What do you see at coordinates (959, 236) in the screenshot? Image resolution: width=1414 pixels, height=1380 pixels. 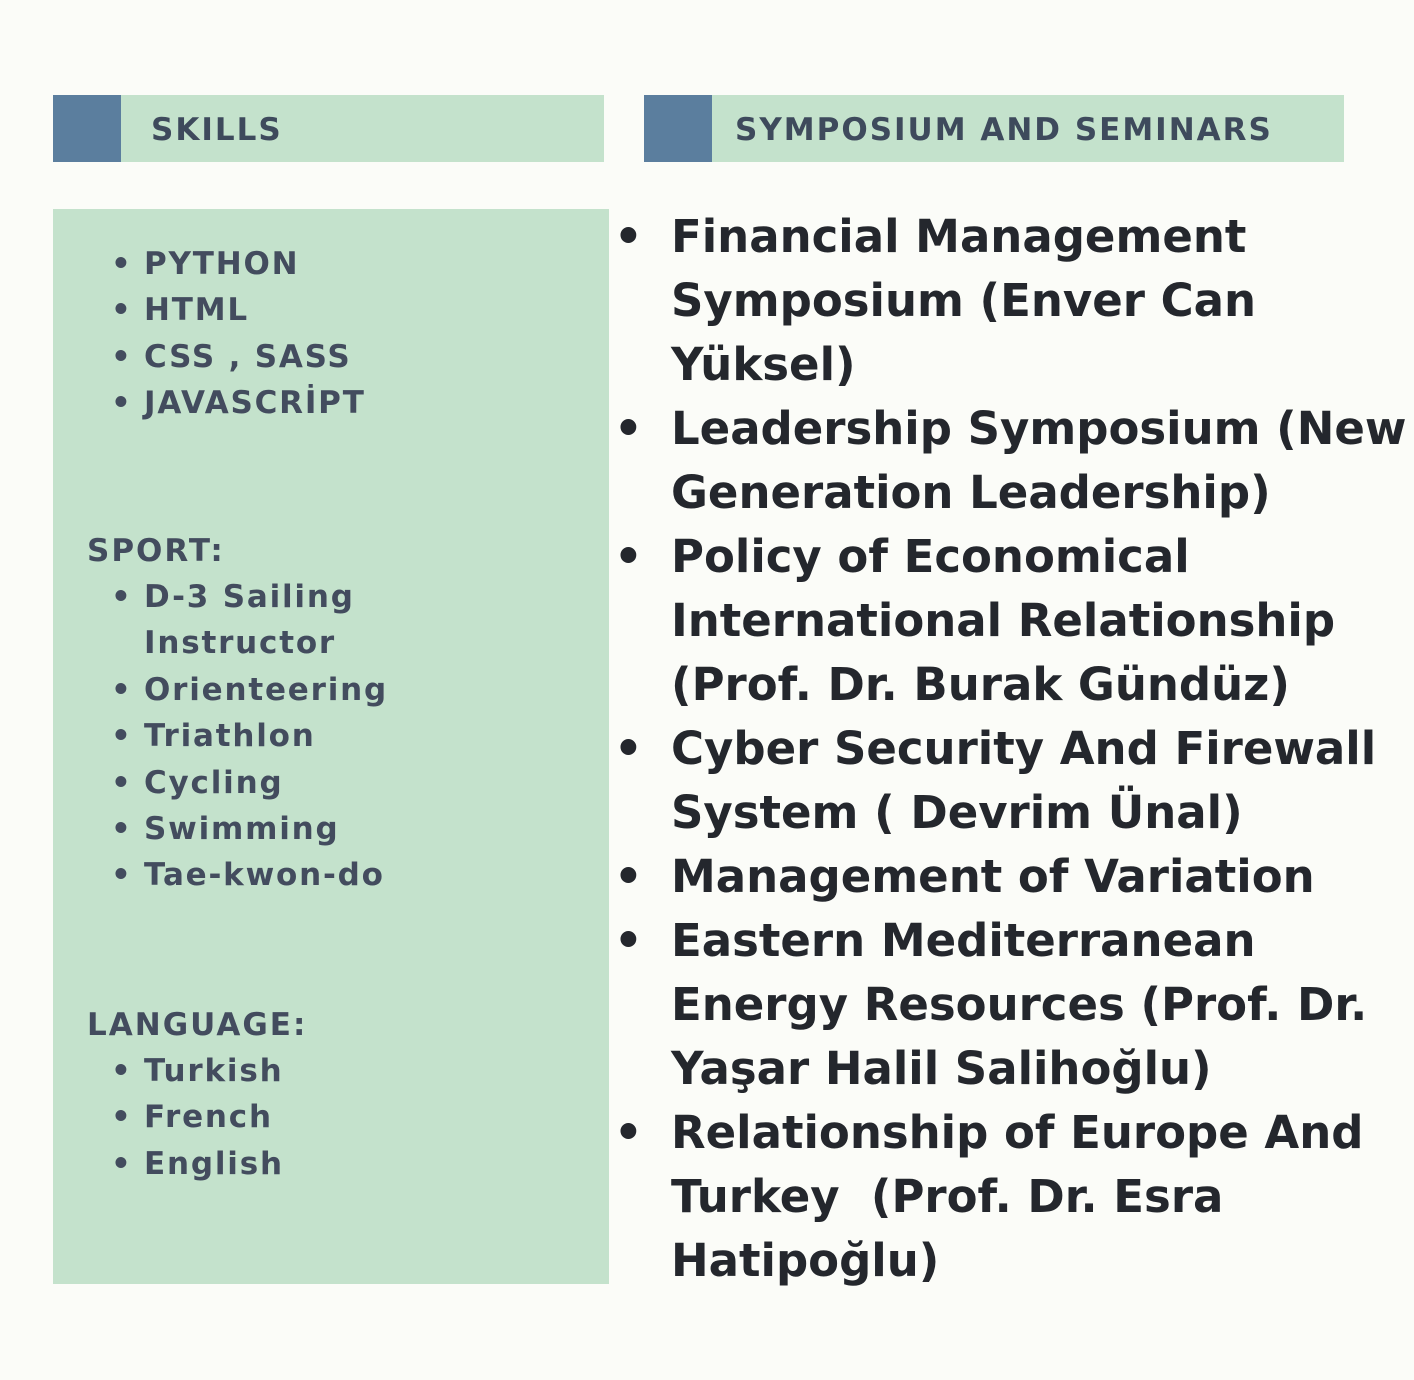 I see `symposium-text-line: Financial Management` at bounding box center [959, 236].